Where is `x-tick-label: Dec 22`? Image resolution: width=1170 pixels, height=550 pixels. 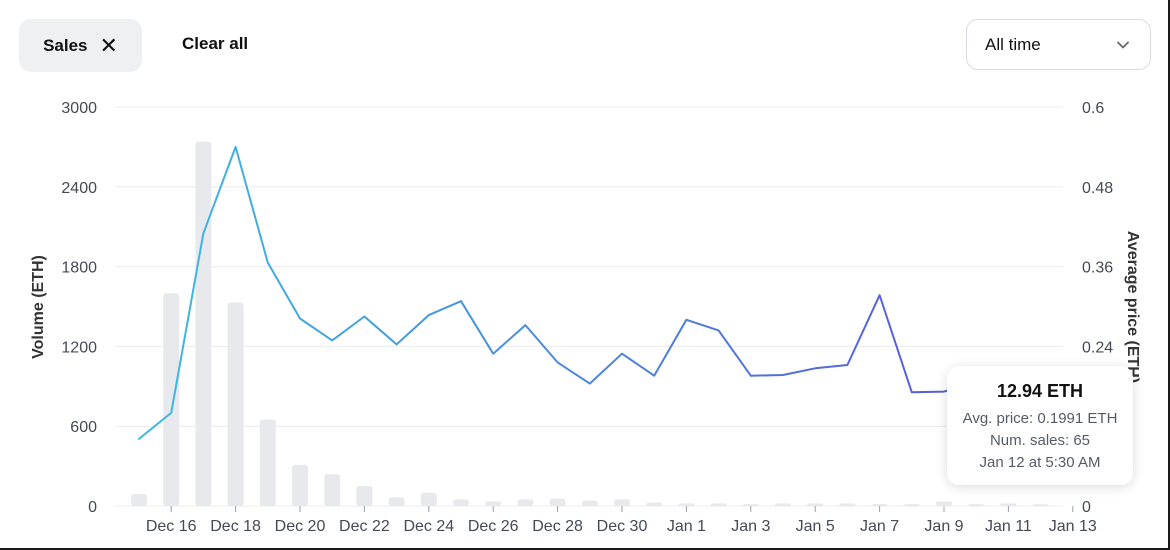
x-tick-label: Dec 22 is located at coordinates (364, 526).